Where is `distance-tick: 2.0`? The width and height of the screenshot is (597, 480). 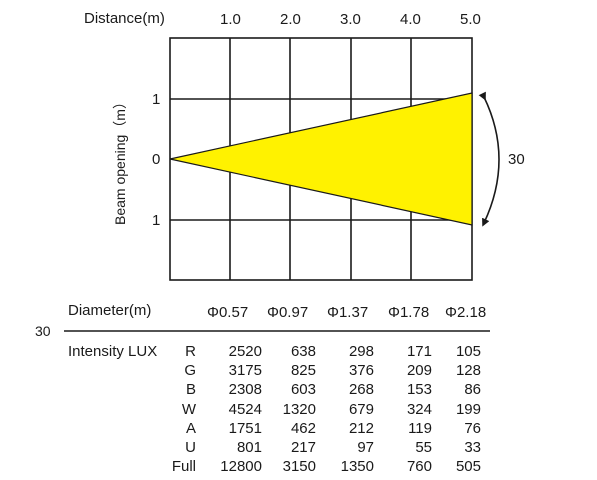 distance-tick: 2.0 is located at coordinates (290, 19).